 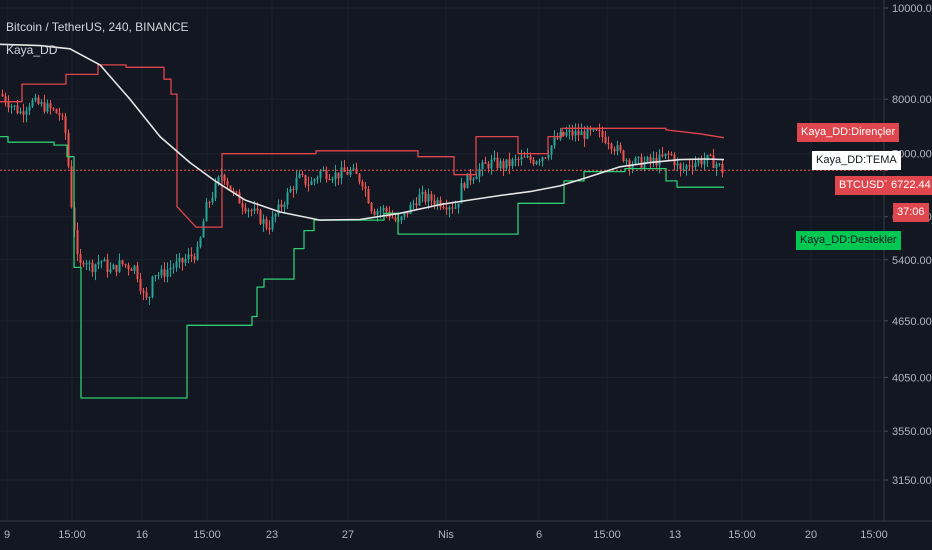 What do you see at coordinates (909, 185) in the screenshot?
I see `last-price-tag: 6722.44` at bounding box center [909, 185].